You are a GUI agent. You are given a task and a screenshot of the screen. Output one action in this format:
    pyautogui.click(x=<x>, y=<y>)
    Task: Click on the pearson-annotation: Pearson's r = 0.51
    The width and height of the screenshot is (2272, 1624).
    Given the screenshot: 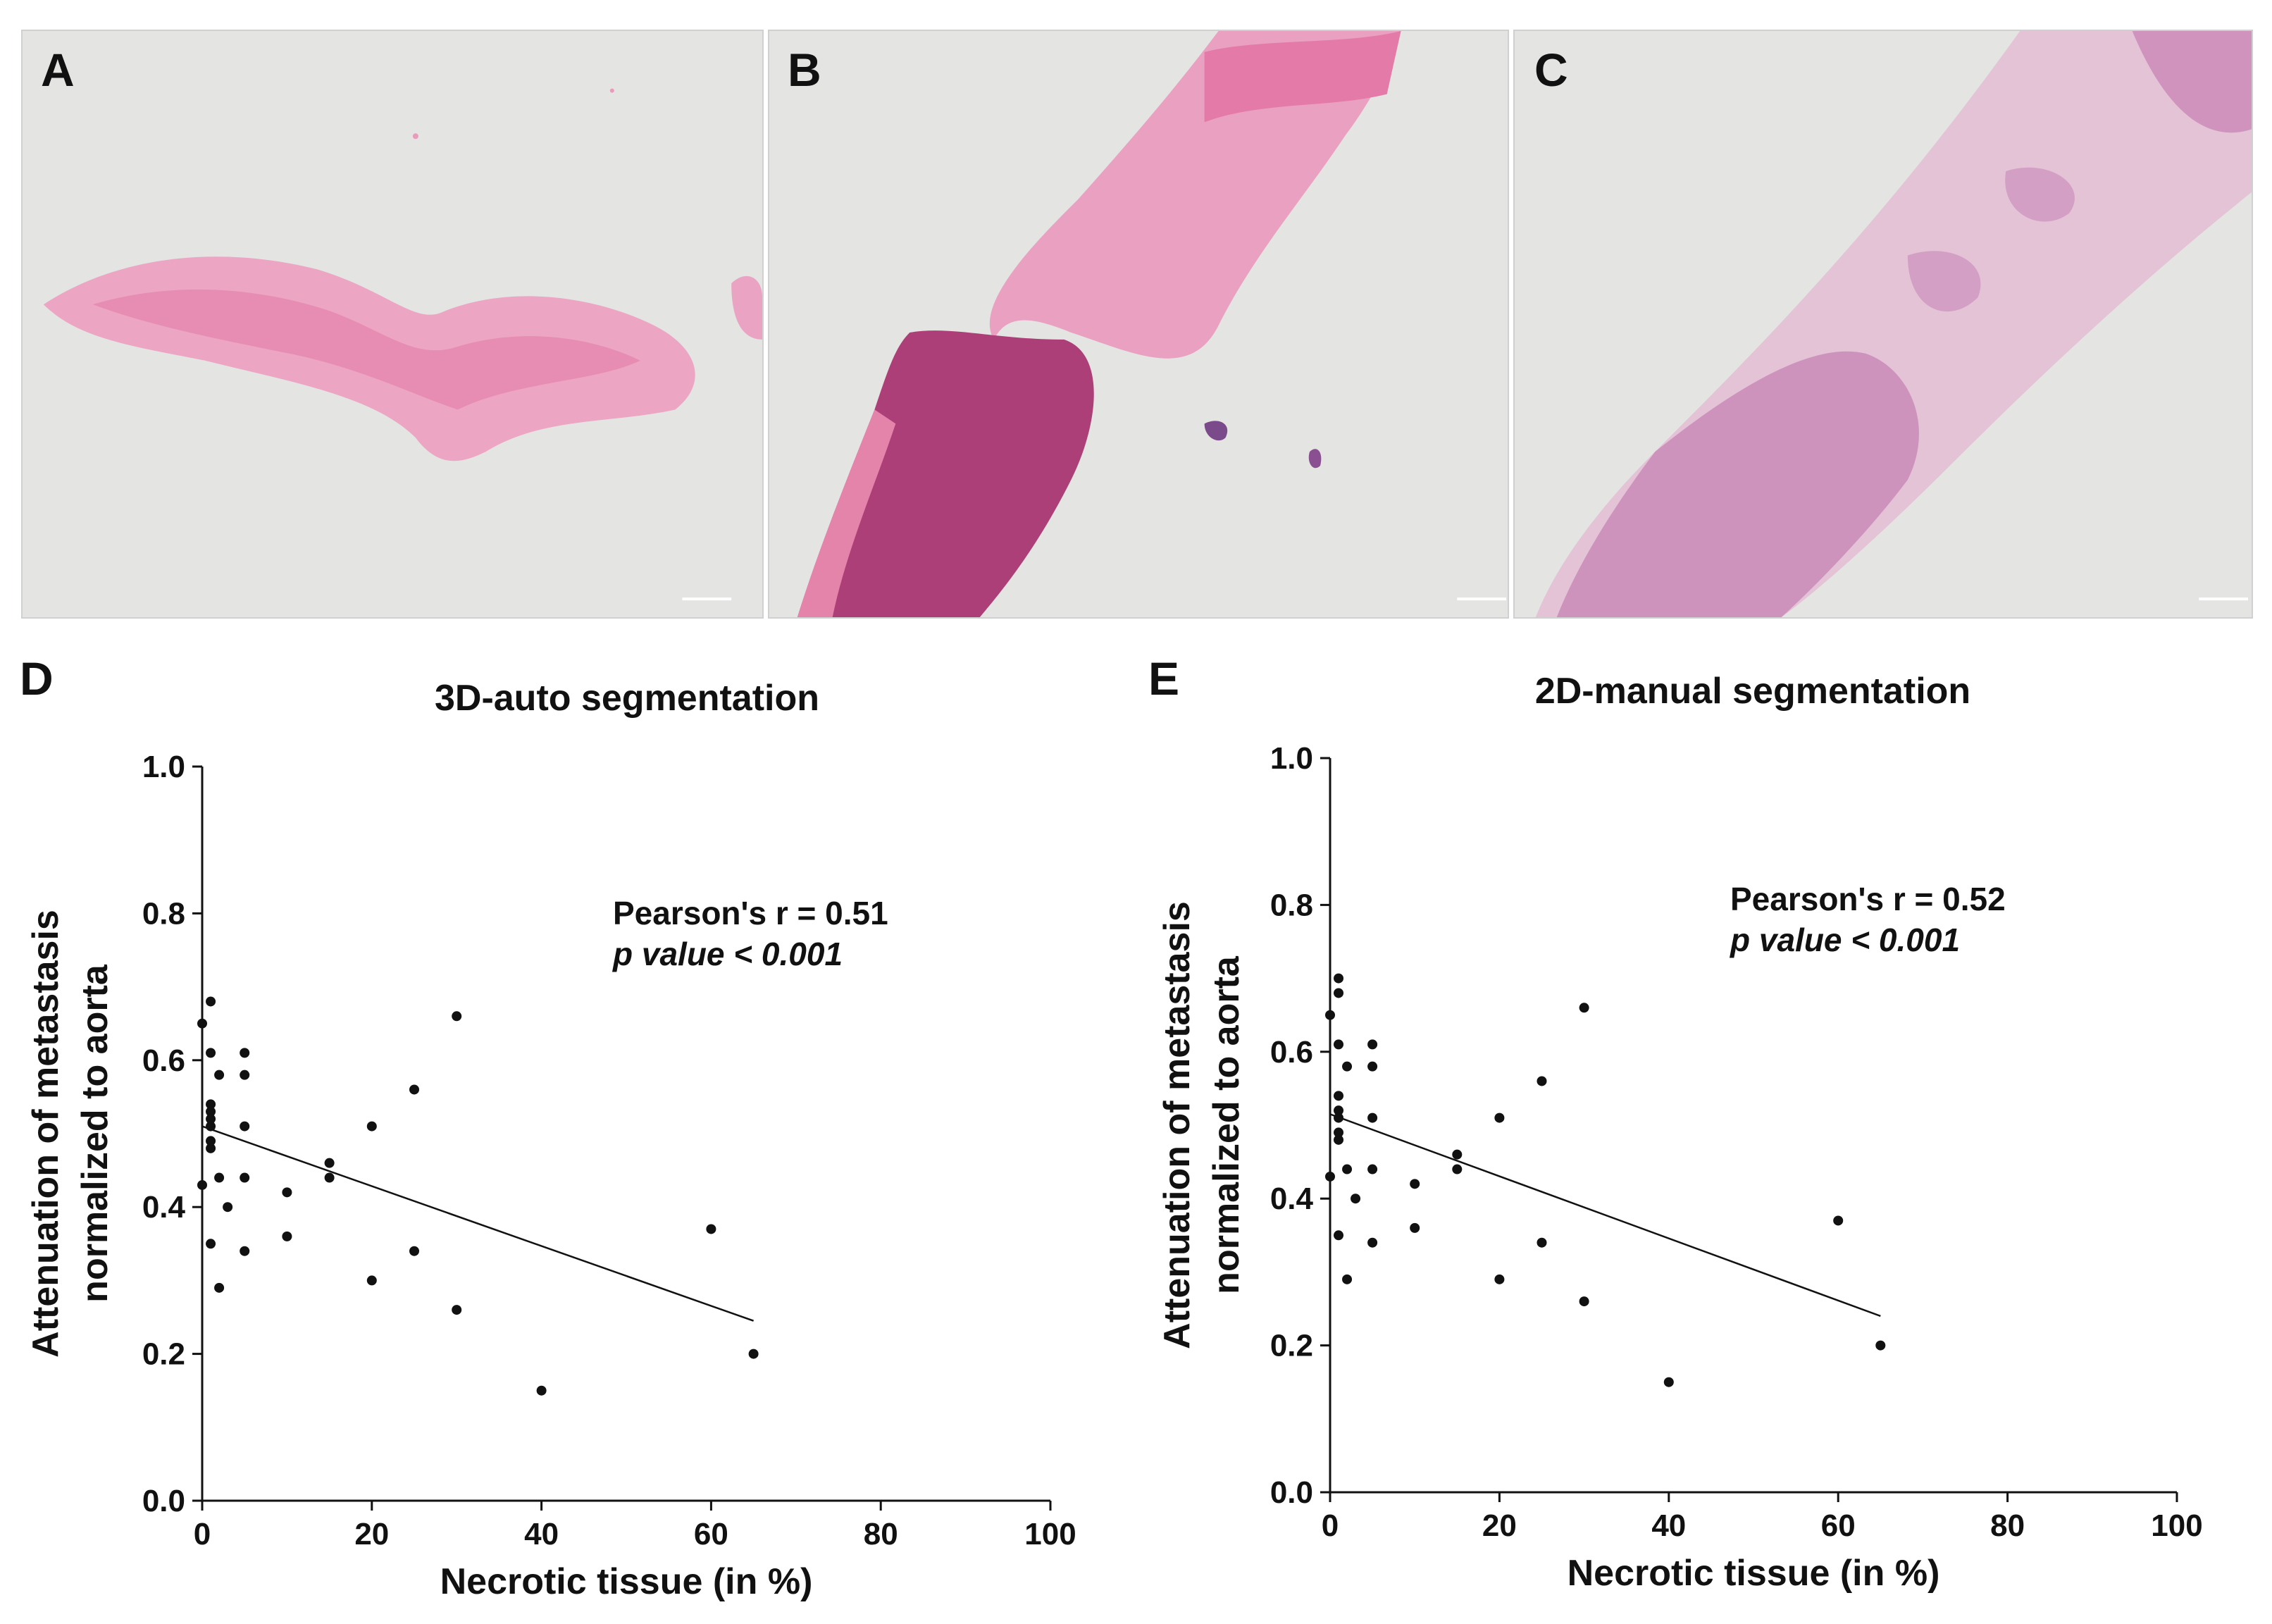 What is the action you would take?
    pyautogui.click(x=750, y=913)
    